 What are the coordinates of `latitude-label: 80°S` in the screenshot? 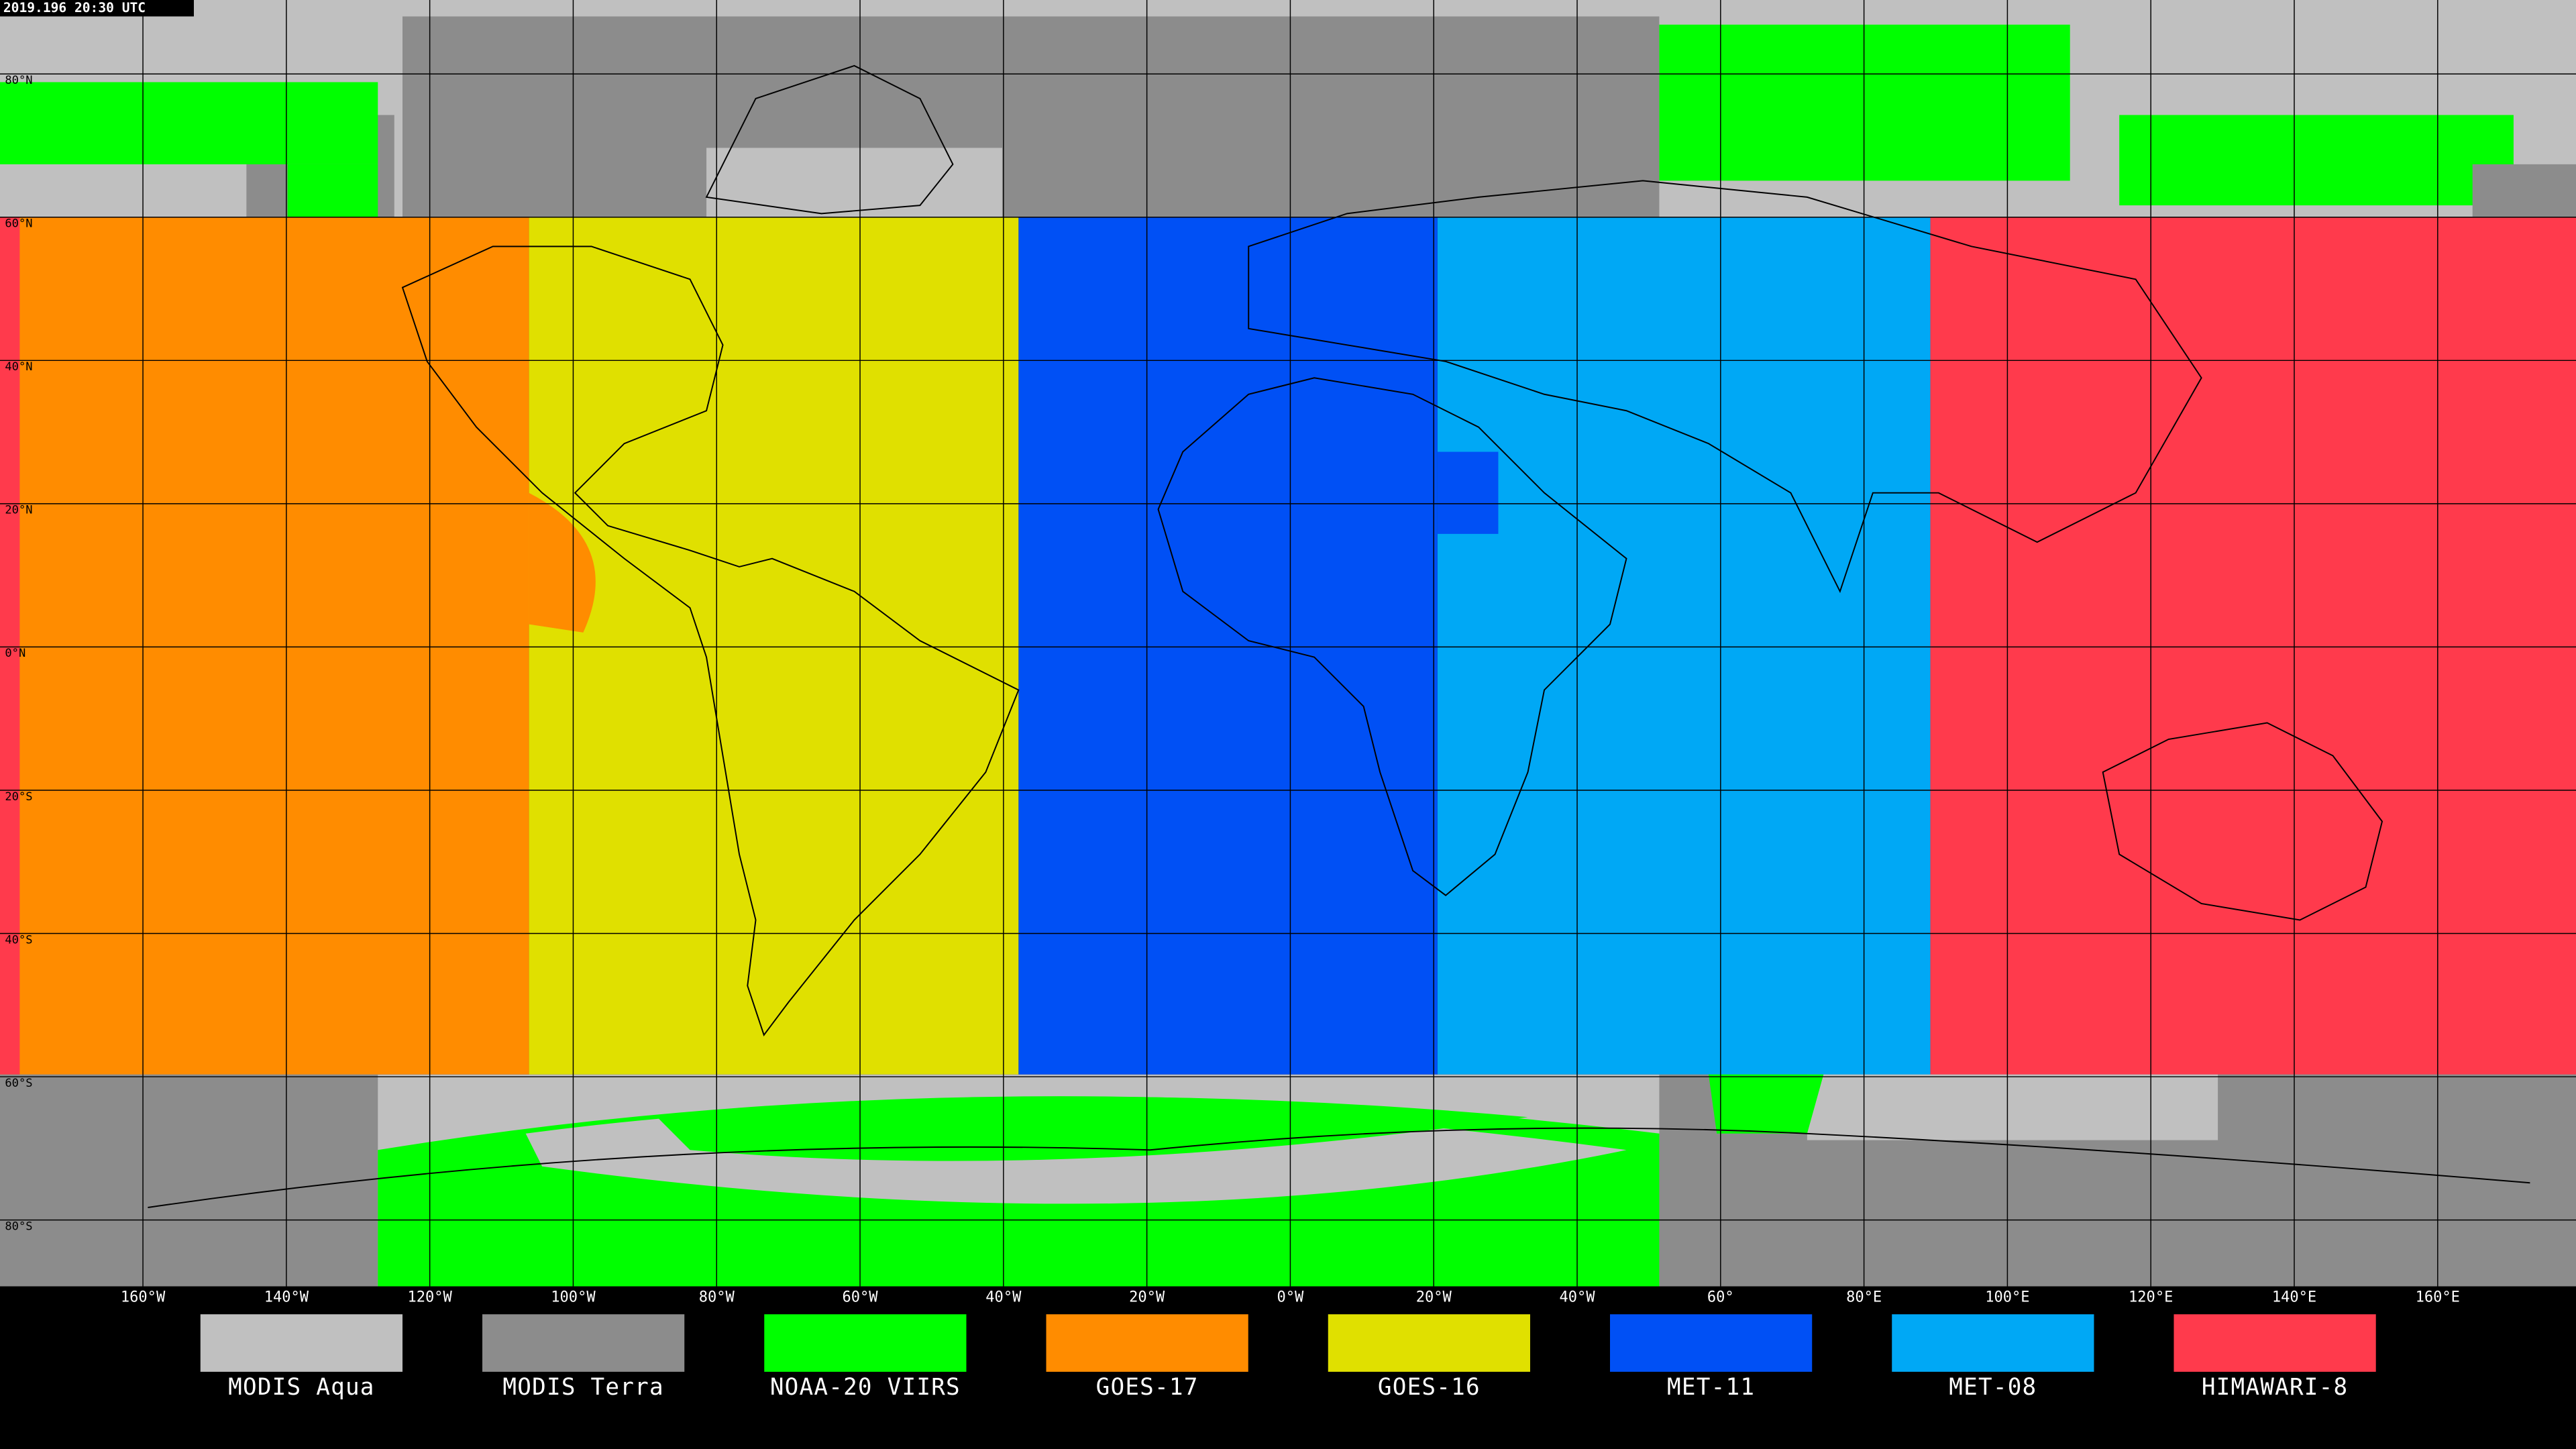 It's located at (18, 1226).